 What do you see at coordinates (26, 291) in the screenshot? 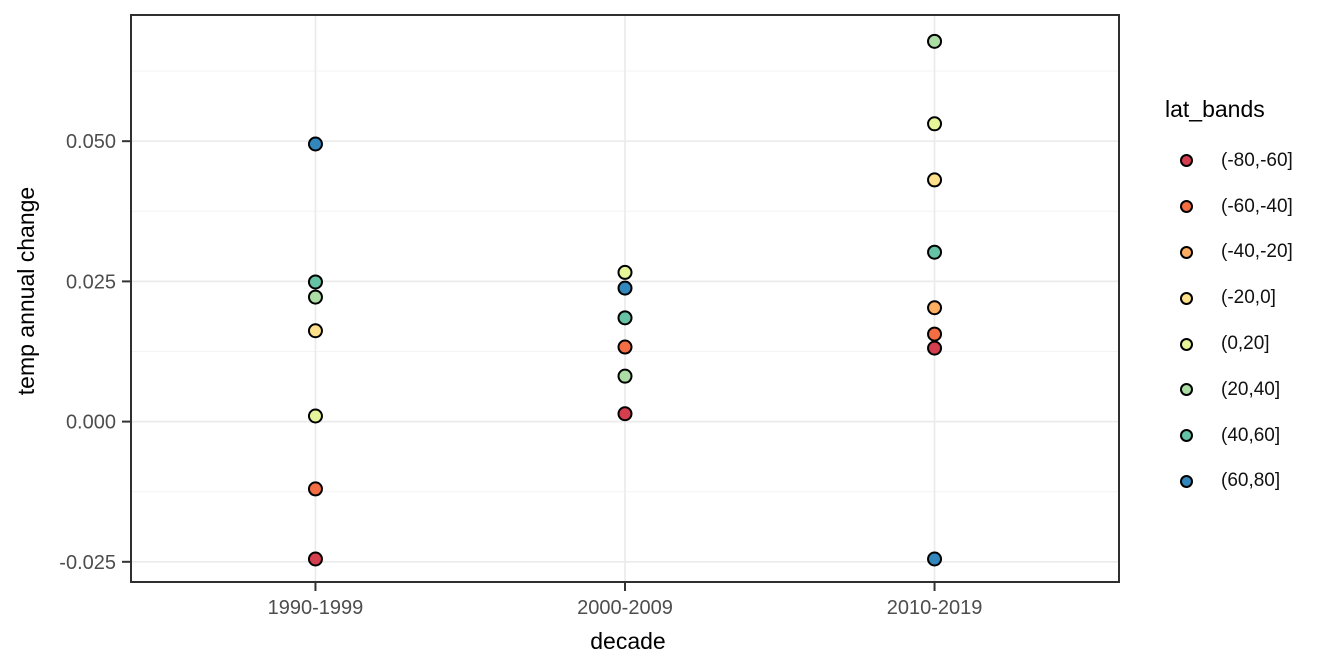
I see `y-axis-title: temp annual change` at bounding box center [26, 291].